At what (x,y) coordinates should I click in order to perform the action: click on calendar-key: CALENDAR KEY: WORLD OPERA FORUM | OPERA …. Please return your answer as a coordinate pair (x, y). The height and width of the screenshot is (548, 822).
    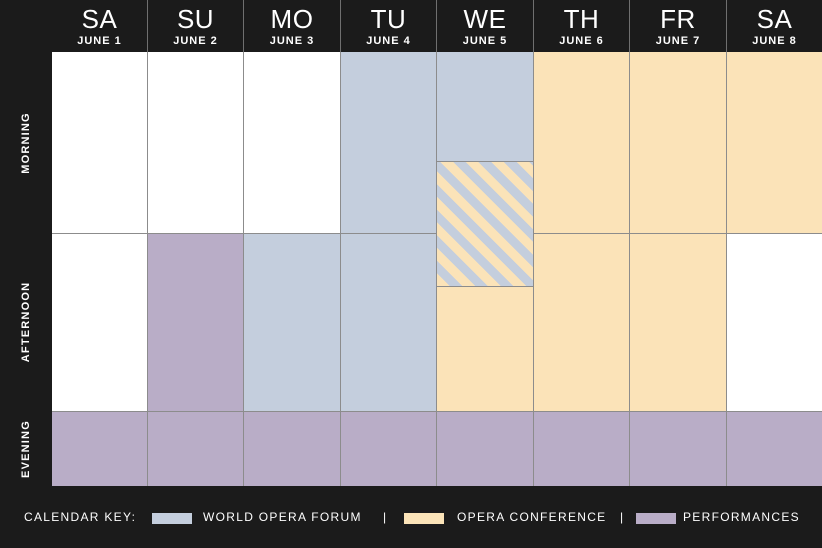
    Looking at the image, I should click on (411, 517).